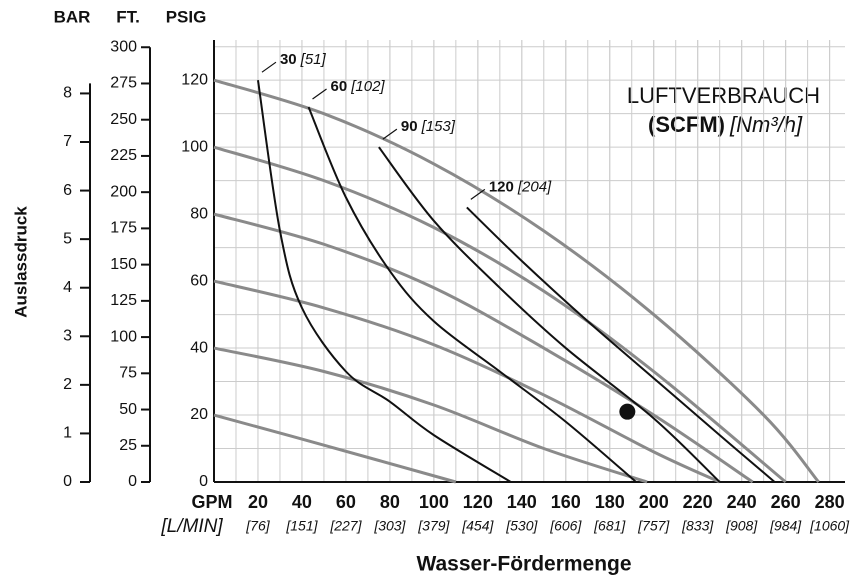  I want to click on x-tick-label: 240, so click(742, 502).